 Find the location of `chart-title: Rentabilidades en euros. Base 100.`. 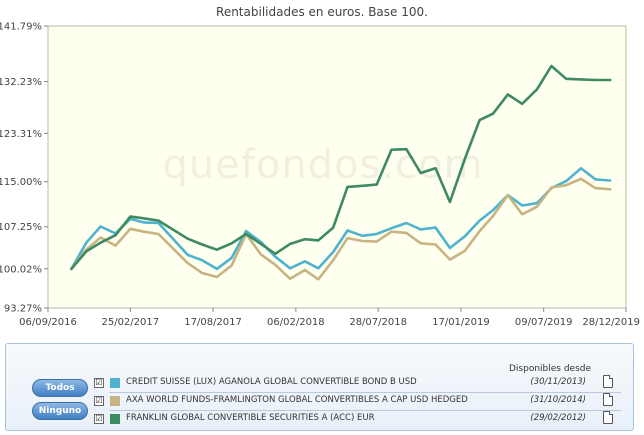

chart-title: Rentabilidades en euros. Base 100. is located at coordinates (322, 12).